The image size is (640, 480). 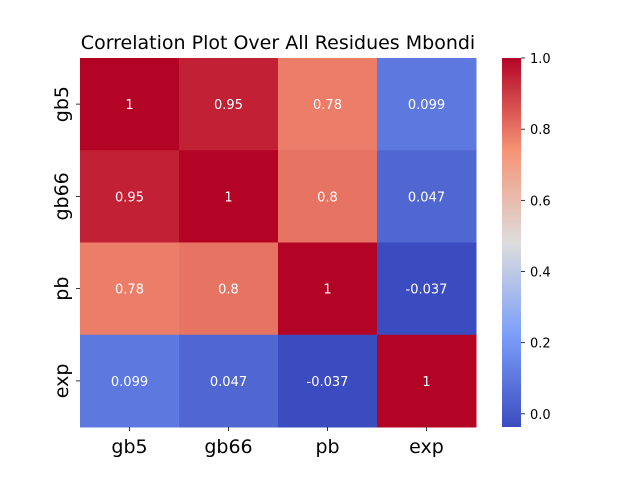 I want to click on colorbar-gradient, so click(x=511, y=242).